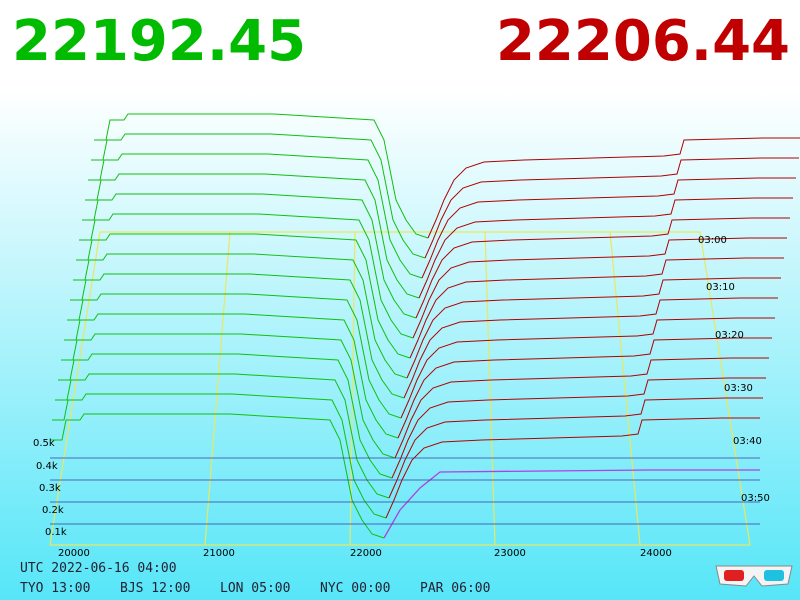  I want to click on price-label: 20000, so click(74, 553).